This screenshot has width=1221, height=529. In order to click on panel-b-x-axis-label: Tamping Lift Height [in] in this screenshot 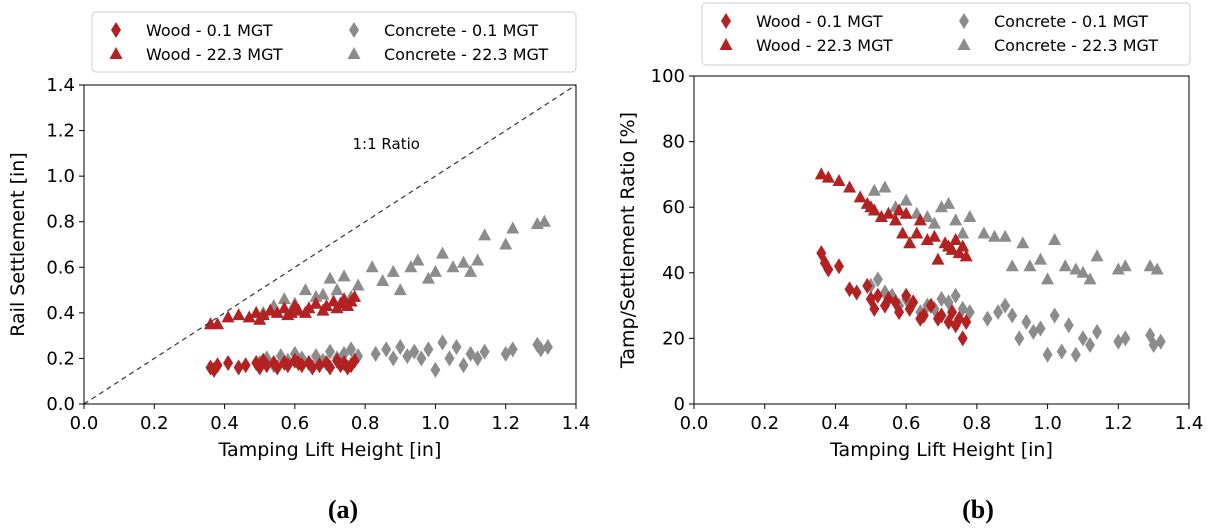, I will do `click(941, 450)`.